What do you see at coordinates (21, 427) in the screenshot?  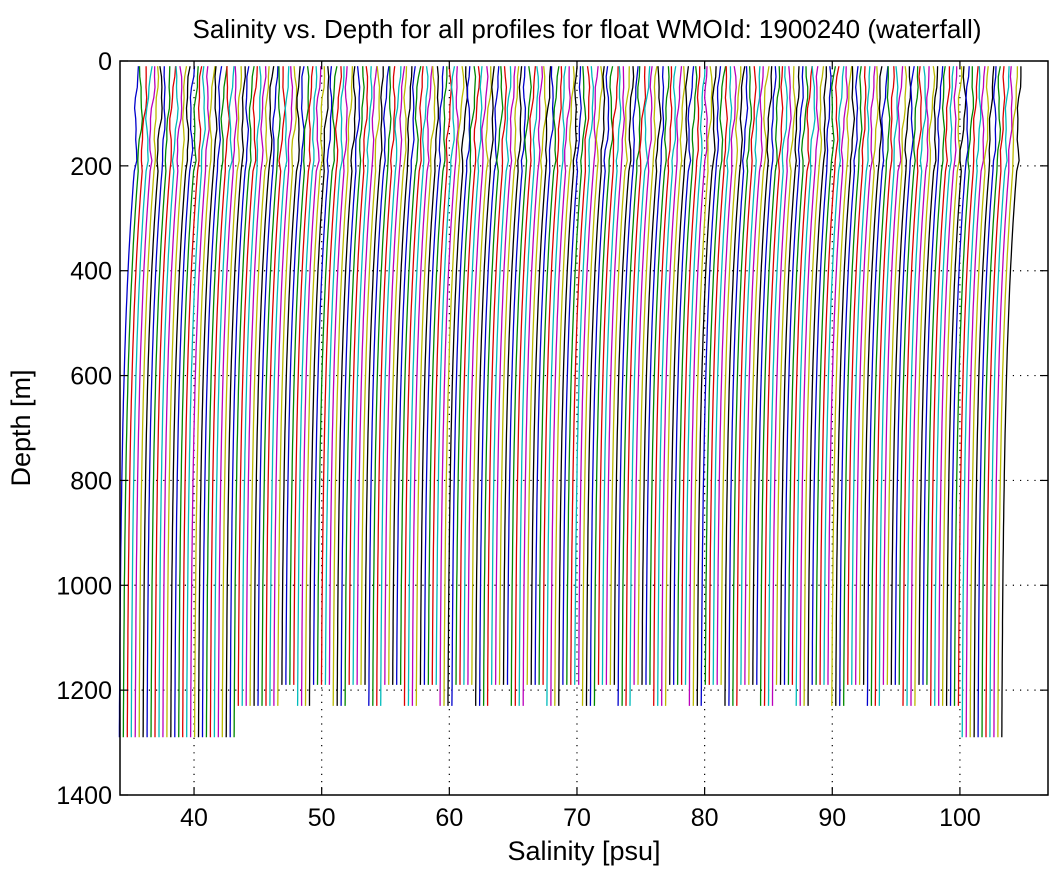 I see `y-axis-label: Depth [m]` at bounding box center [21, 427].